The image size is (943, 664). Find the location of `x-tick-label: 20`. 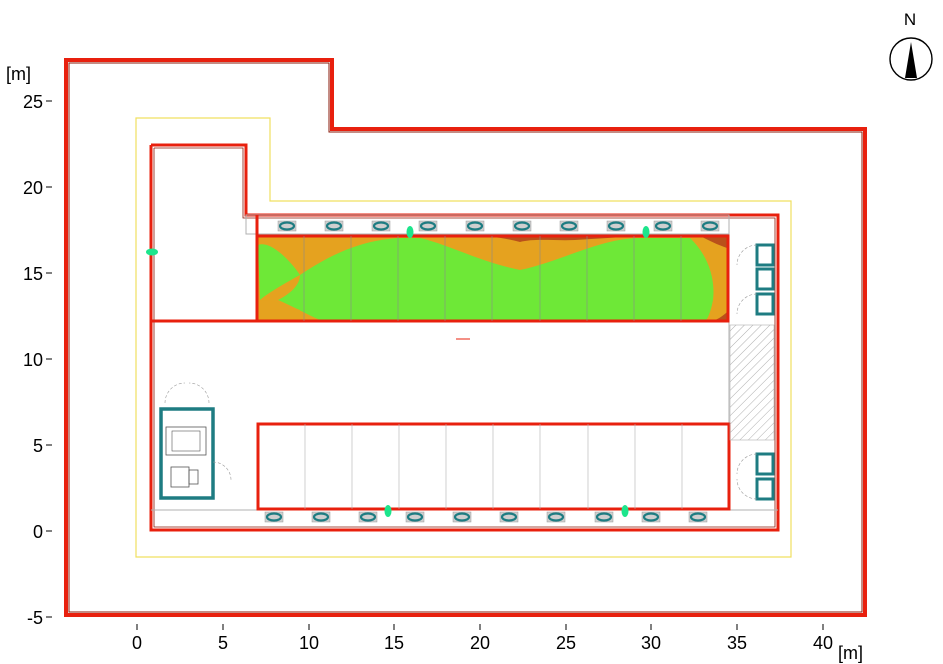

x-tick-label: 20 is located at coordinates (480, 643).